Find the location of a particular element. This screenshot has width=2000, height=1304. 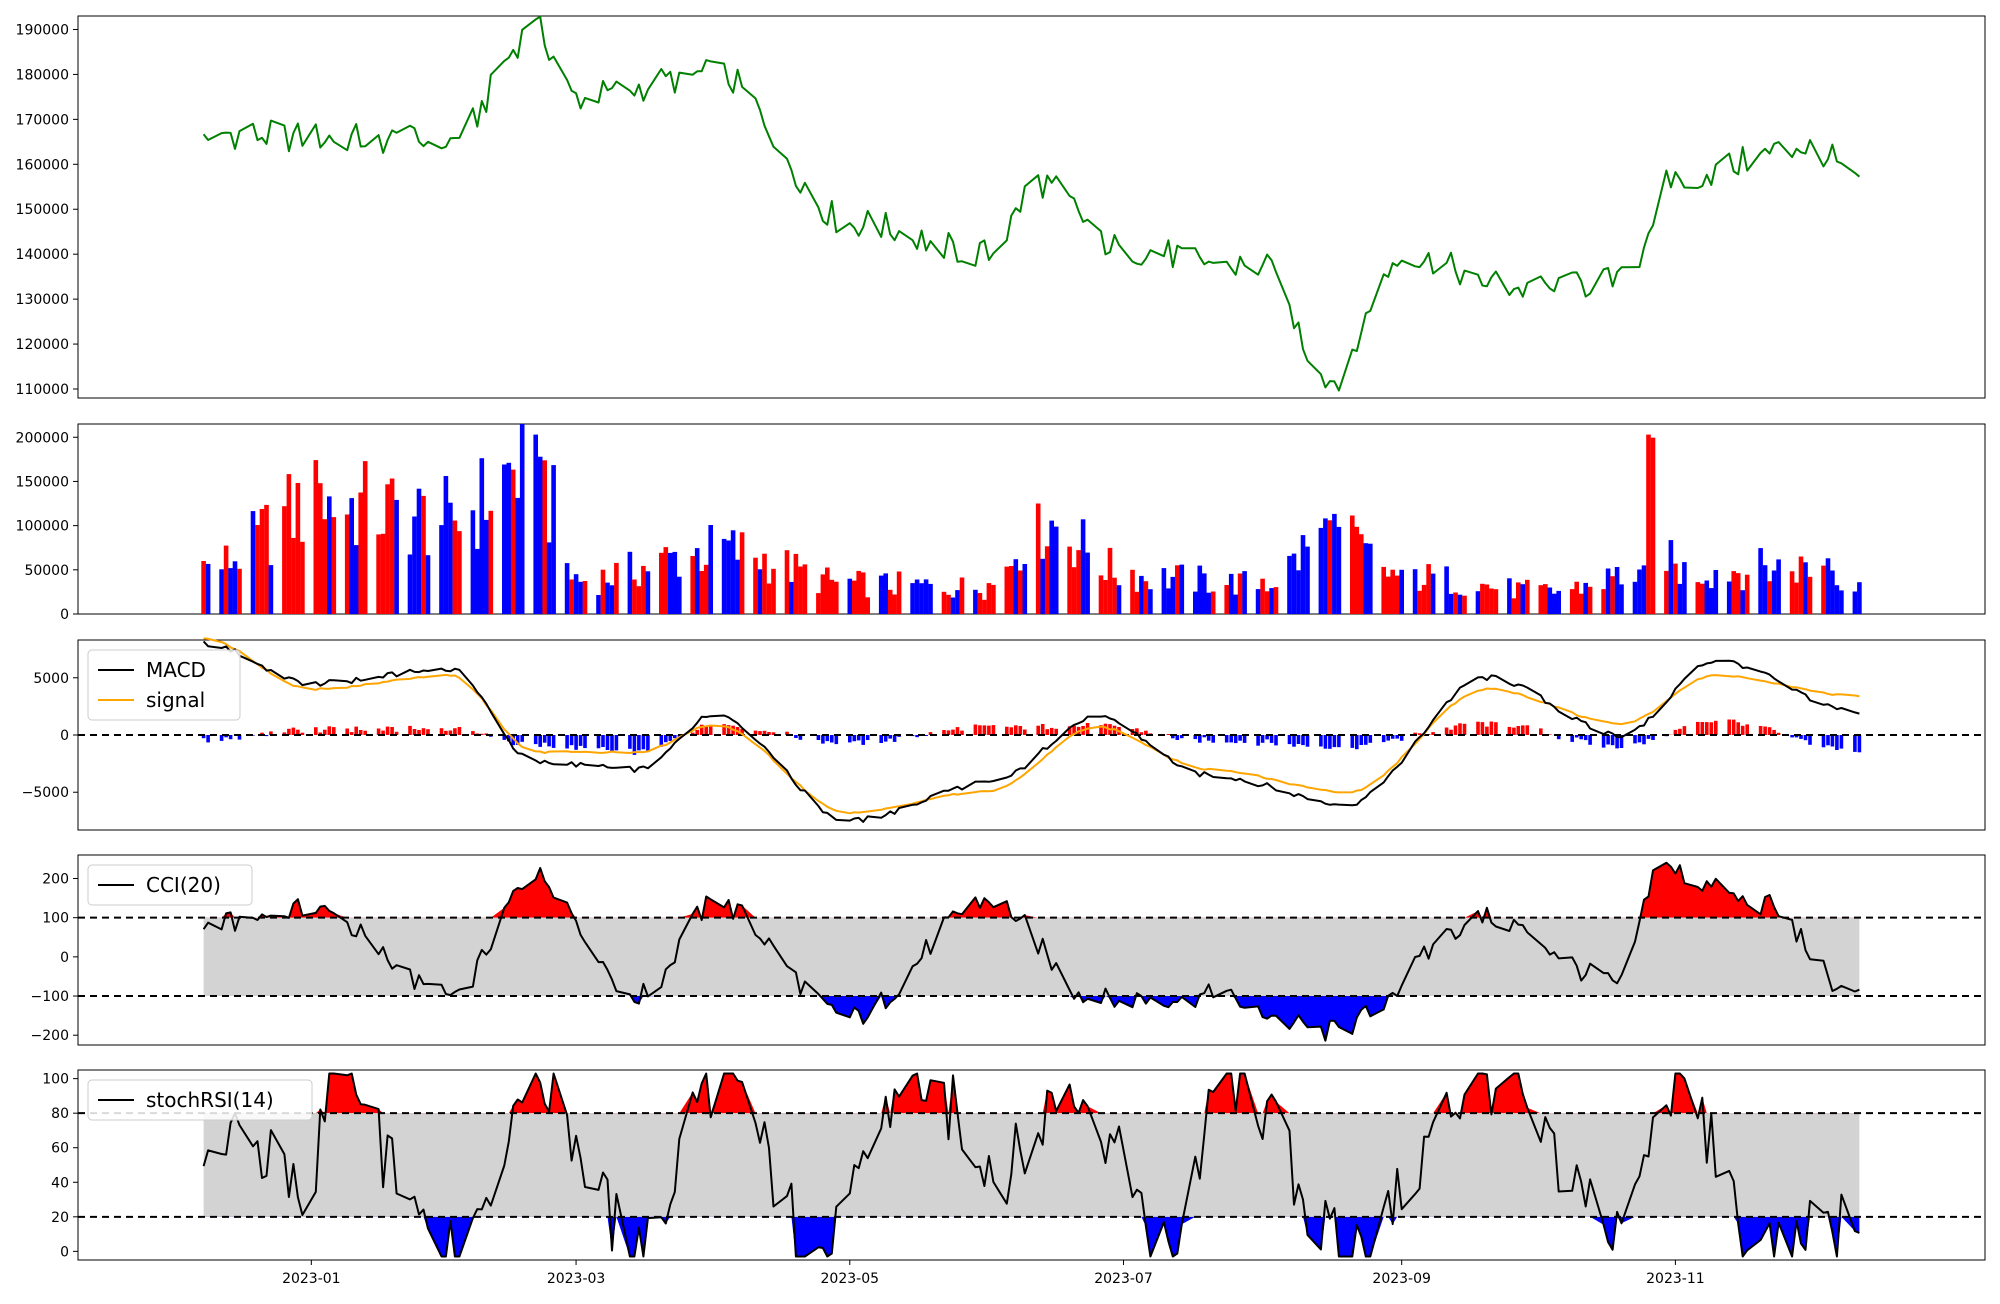

xtick-label: 2023-05 is located at coordinates (850, 1279).